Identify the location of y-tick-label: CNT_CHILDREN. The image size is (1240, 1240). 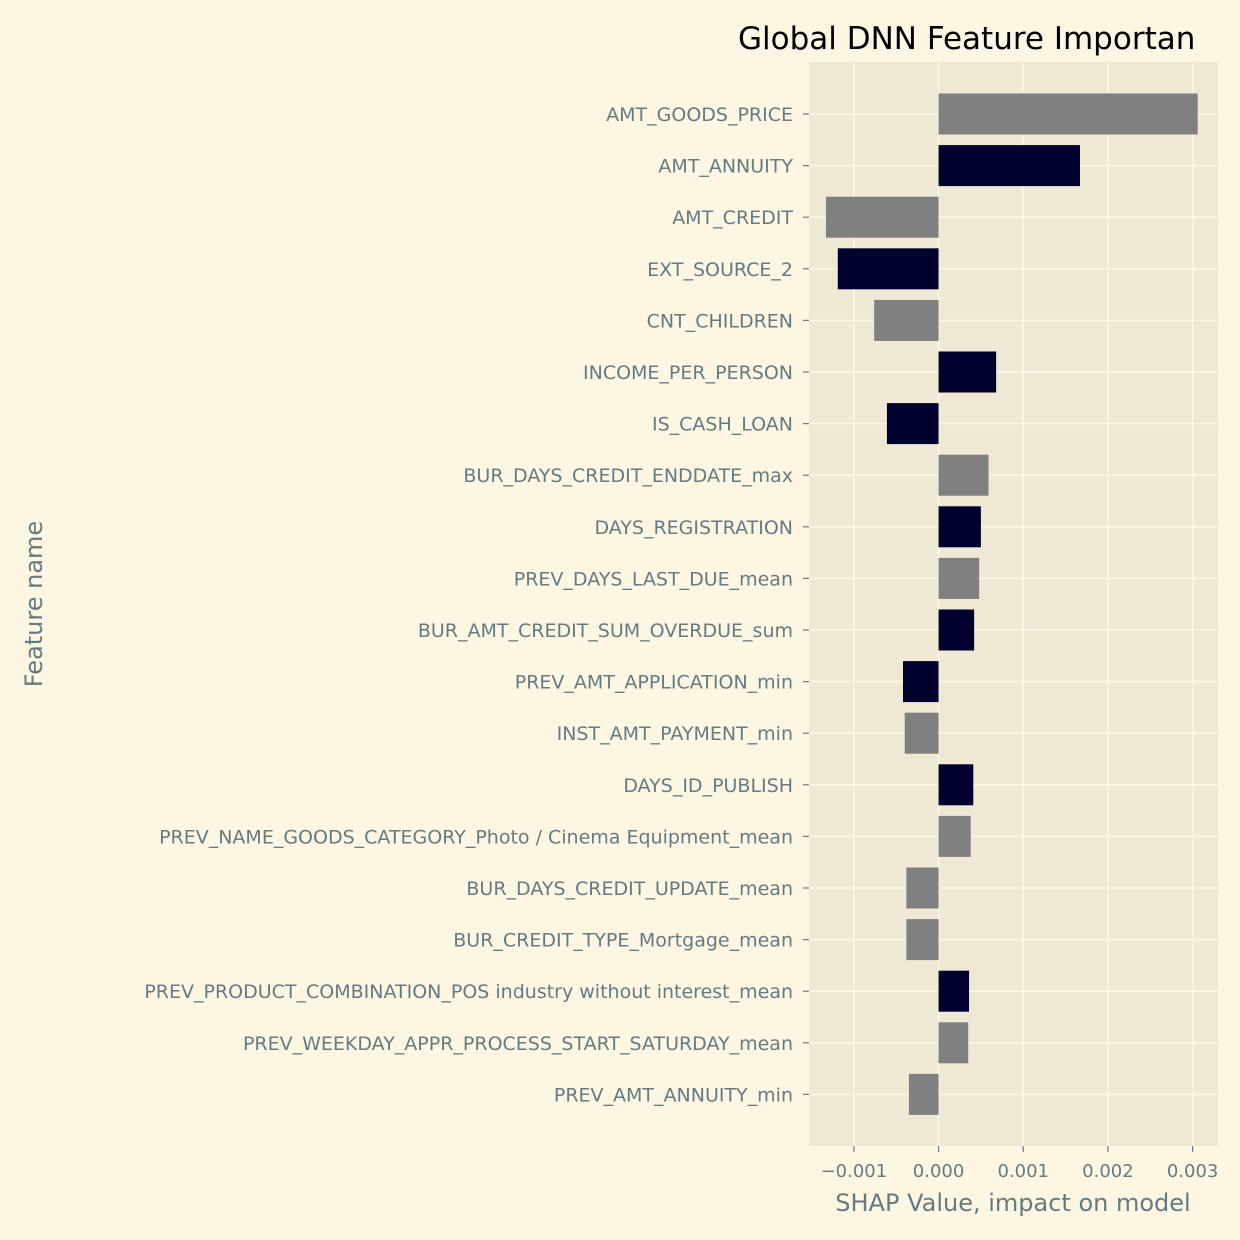
(720, 321).